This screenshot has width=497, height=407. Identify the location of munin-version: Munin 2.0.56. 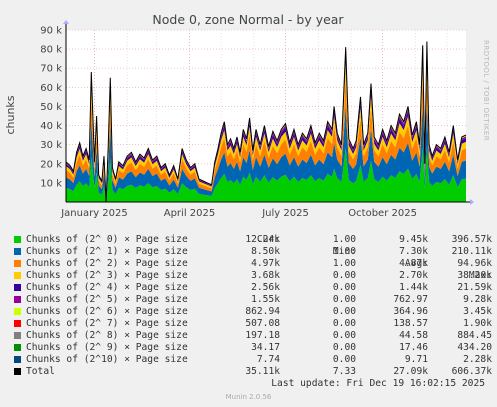
(248, 397).